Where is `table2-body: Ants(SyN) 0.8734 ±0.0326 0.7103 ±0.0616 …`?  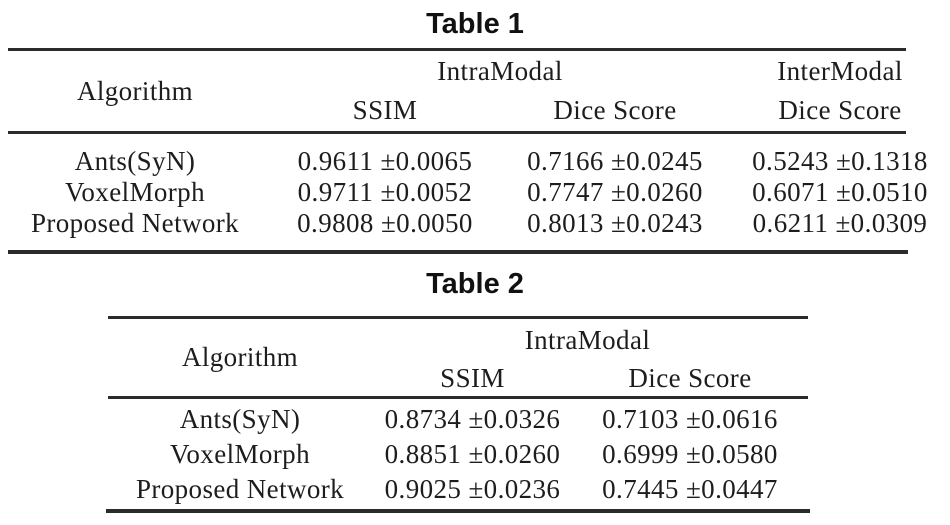
table2-body: Ants(SyN) 0.8734 ±0.0326 0.7103 ±0.0616 … is located at coordinates (457, 454).